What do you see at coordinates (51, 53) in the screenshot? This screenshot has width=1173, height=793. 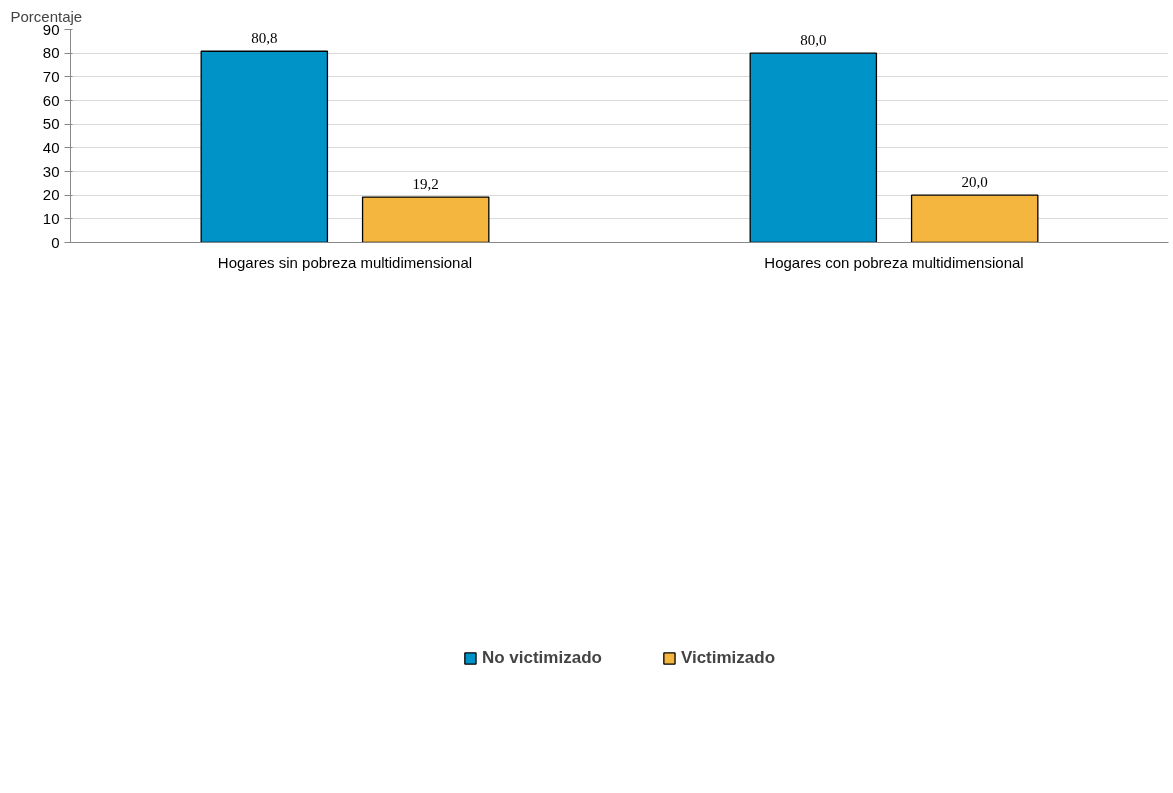 I see `y-tick-label: 80` at bounding box center [51, 53].